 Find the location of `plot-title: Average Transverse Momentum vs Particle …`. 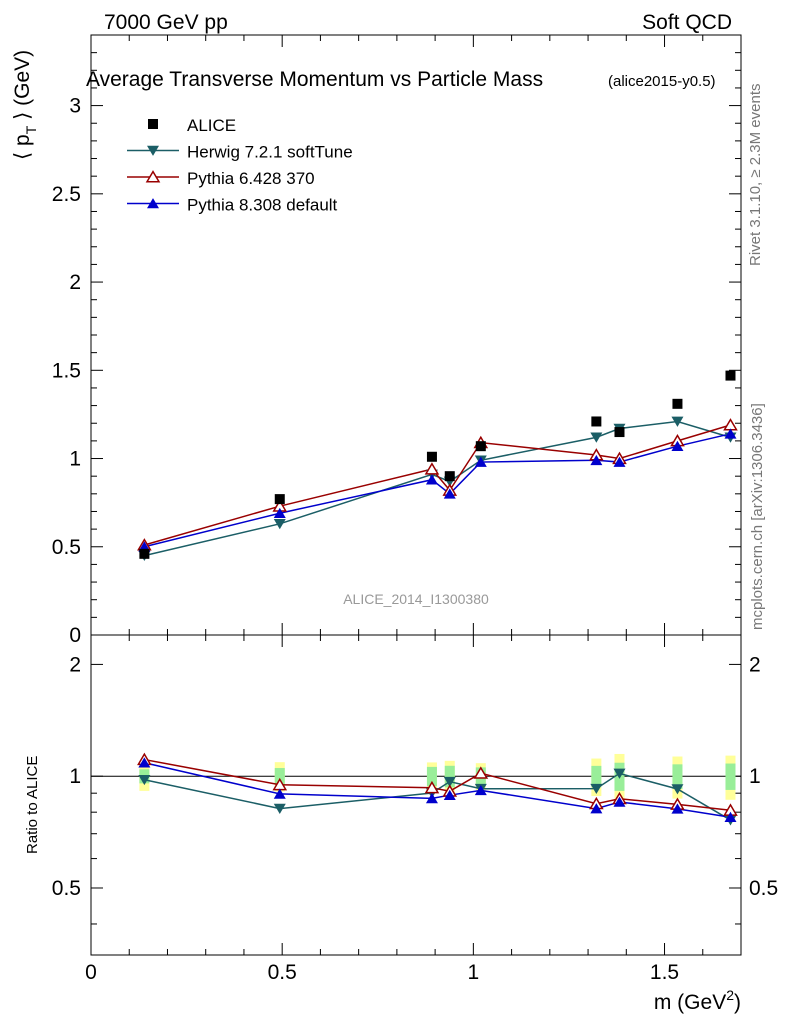

plot-title: Average Transverse Momentum vs Particle … is located at coordinates (314, 79).